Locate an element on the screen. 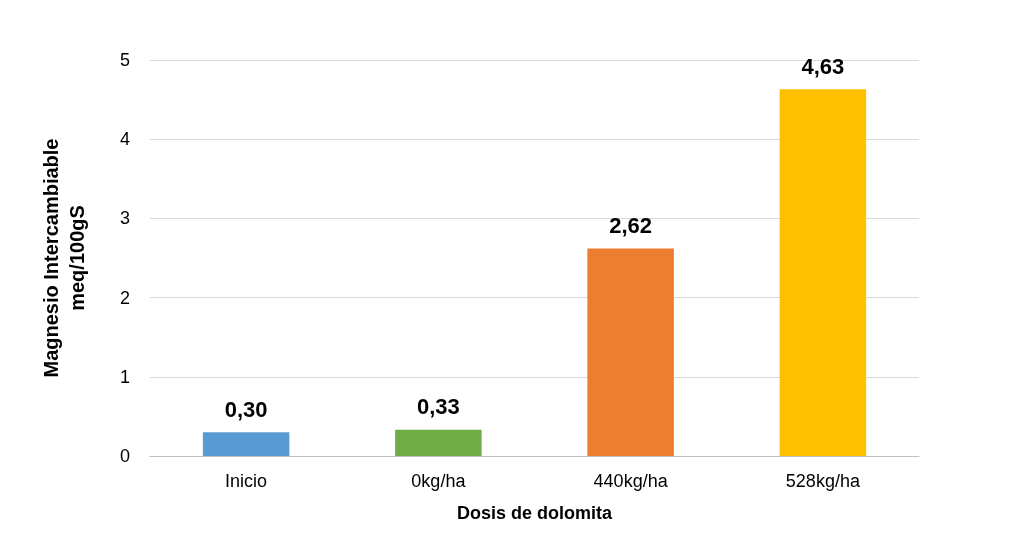  data-label: 0,33 is located at coordinates (438, 407).